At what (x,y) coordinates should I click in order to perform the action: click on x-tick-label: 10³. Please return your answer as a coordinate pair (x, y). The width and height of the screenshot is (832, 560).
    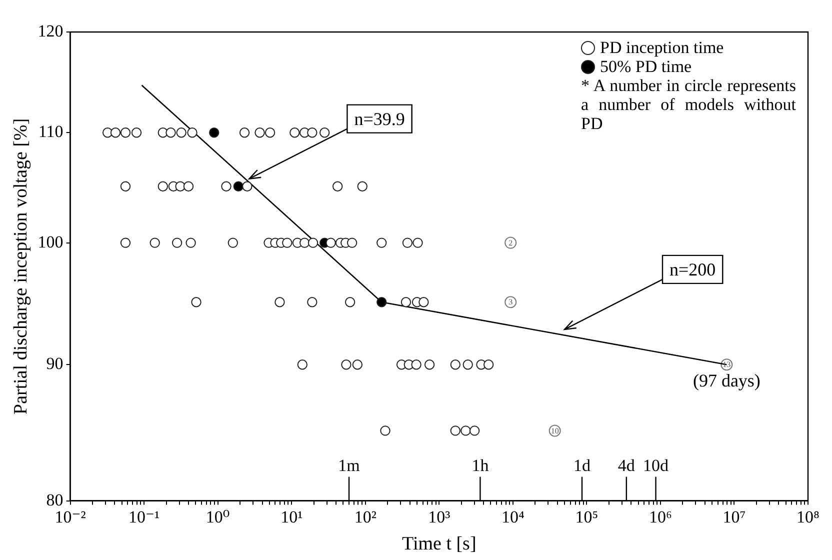
    Looking at the image, I should click on (439, 516).